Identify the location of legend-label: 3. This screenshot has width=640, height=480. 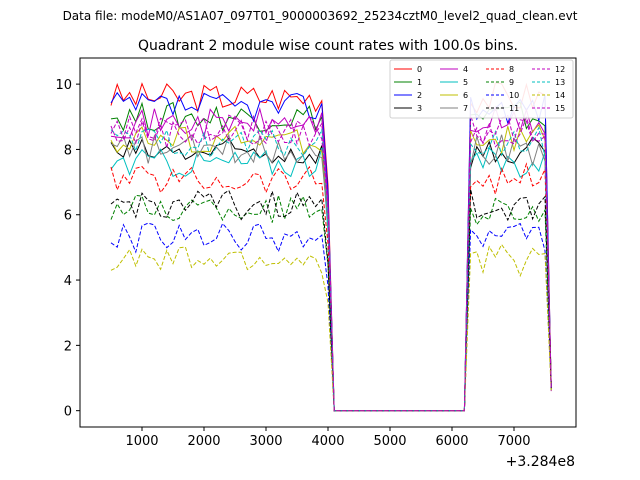
(419, 108).